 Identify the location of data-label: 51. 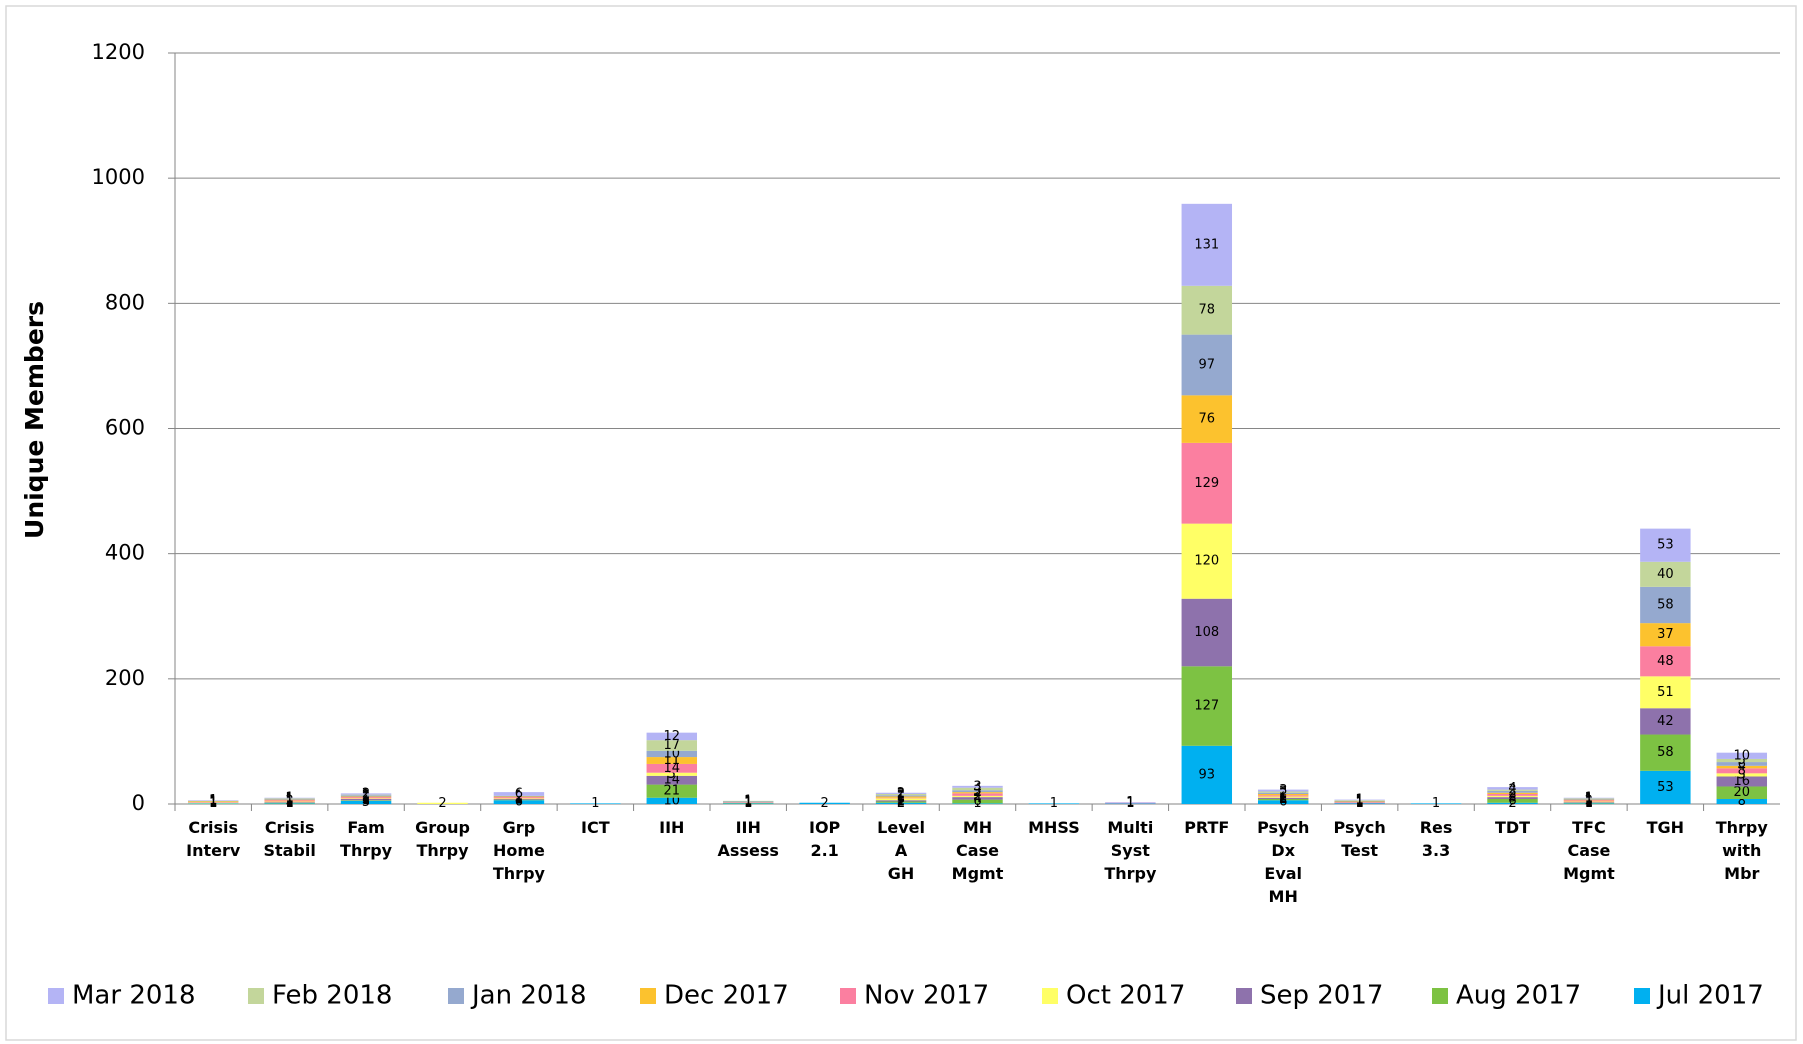
(1665, 692).